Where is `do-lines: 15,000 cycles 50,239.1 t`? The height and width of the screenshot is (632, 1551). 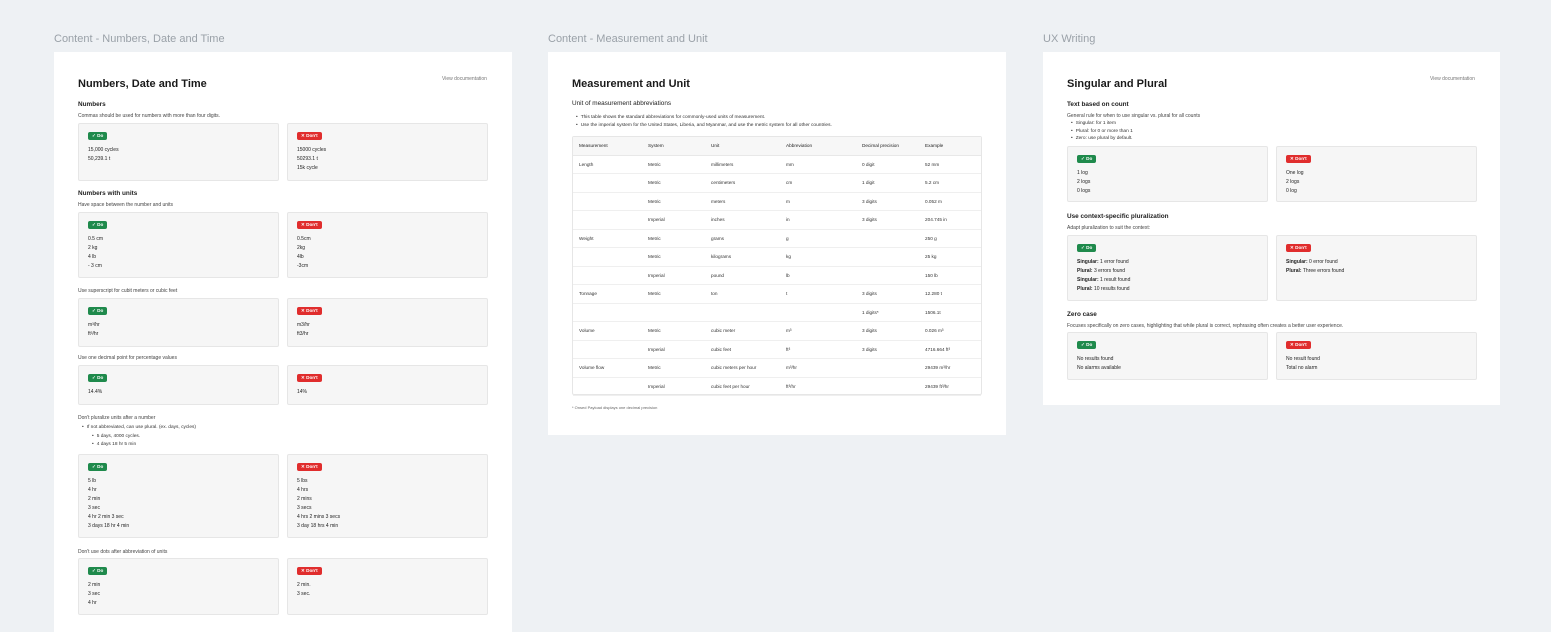 do-lines: 15,000 cycles 50,239.1 t is located at coordinates (103, 154).